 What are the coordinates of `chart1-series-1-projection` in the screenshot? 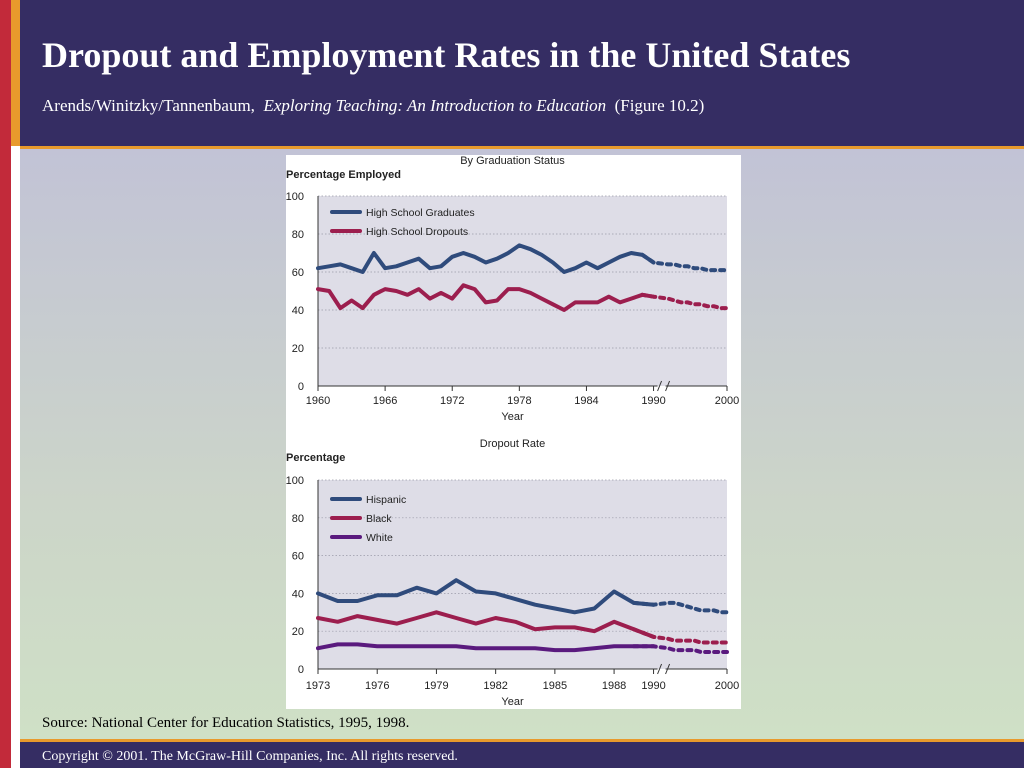 It's located at (684, 262).